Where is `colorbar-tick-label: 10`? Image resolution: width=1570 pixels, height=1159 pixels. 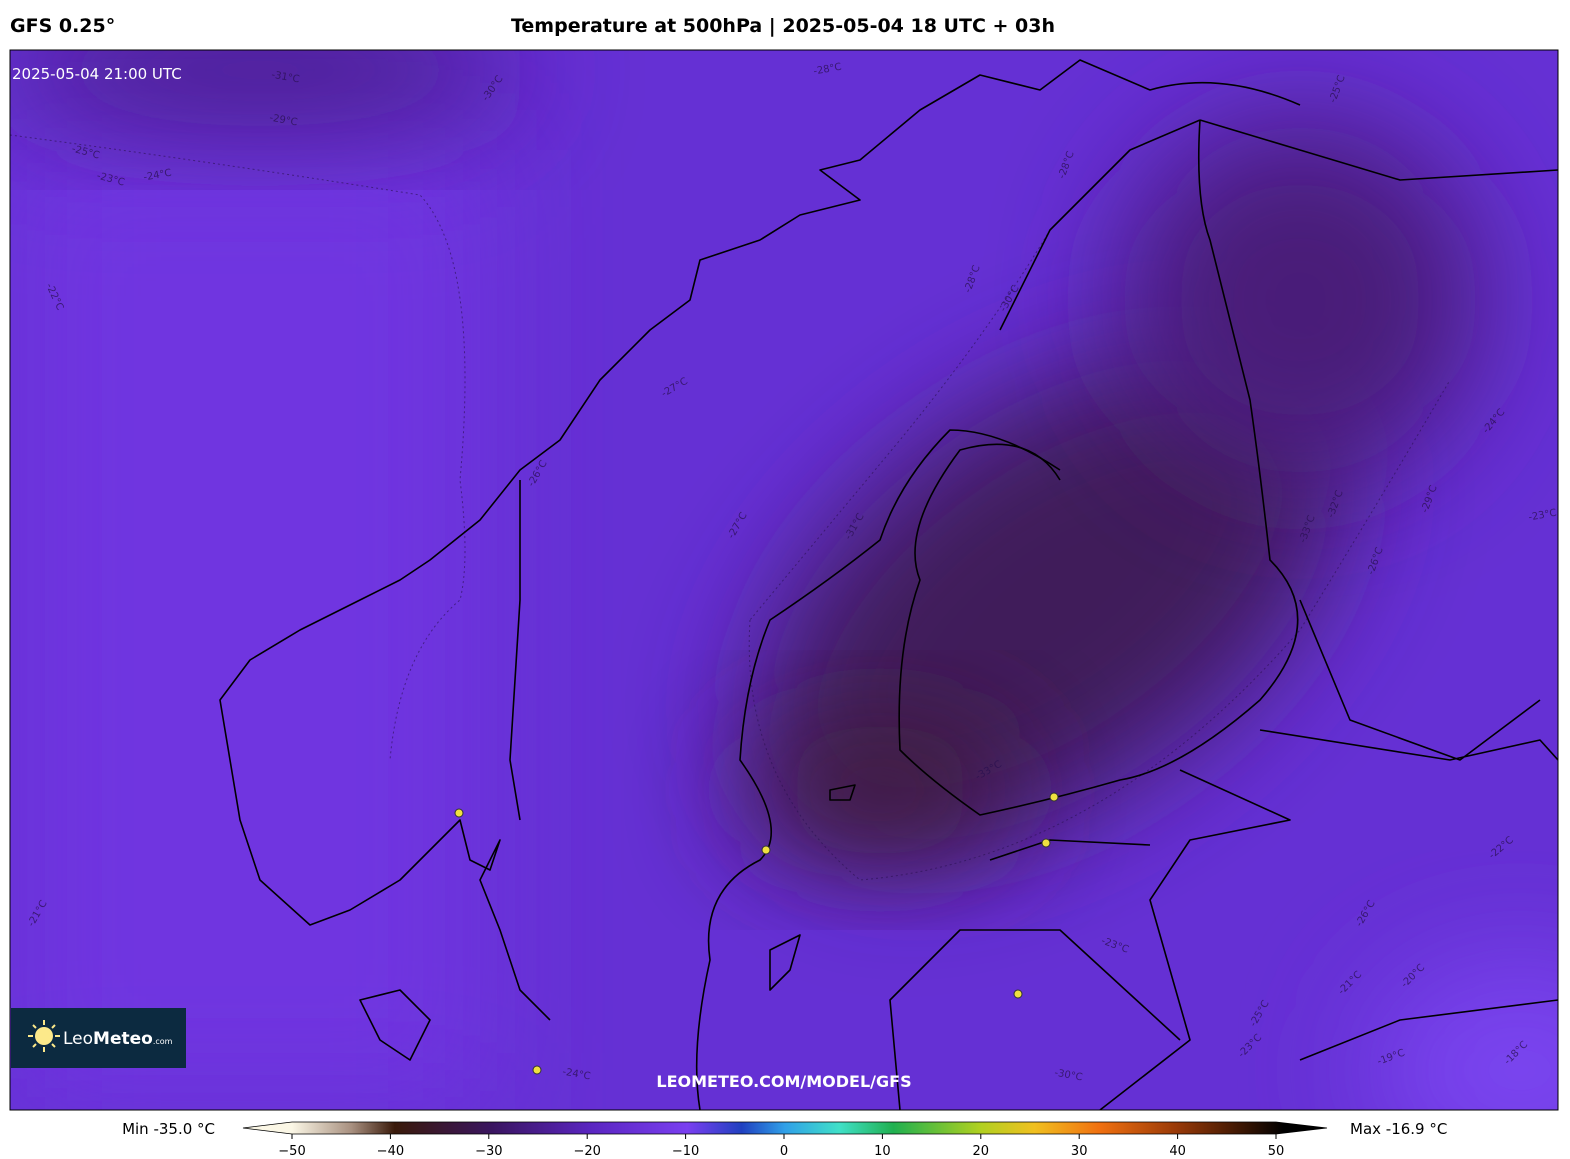 colorbar-tick-label: 10 is located at coordinates (882, 1151).